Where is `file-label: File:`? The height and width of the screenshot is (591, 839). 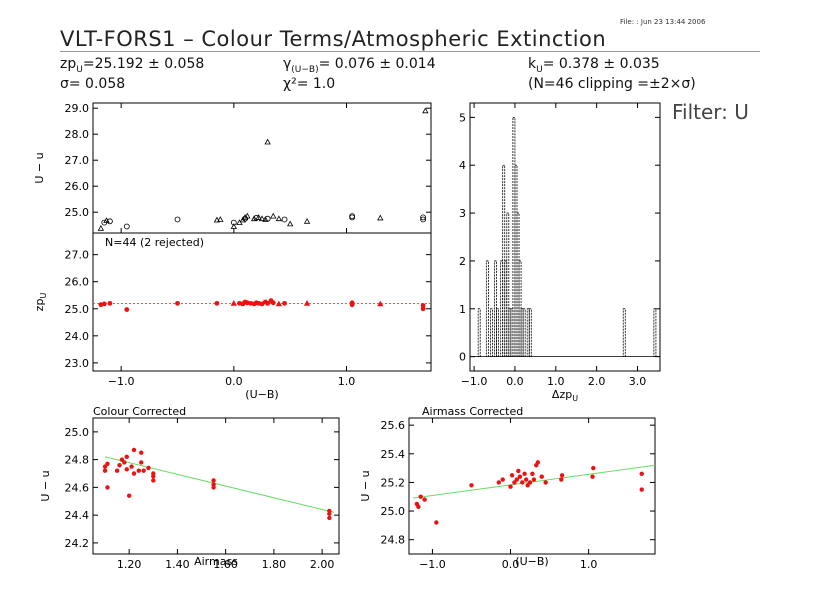 file-label: File: is located at coordinates (627, 22).